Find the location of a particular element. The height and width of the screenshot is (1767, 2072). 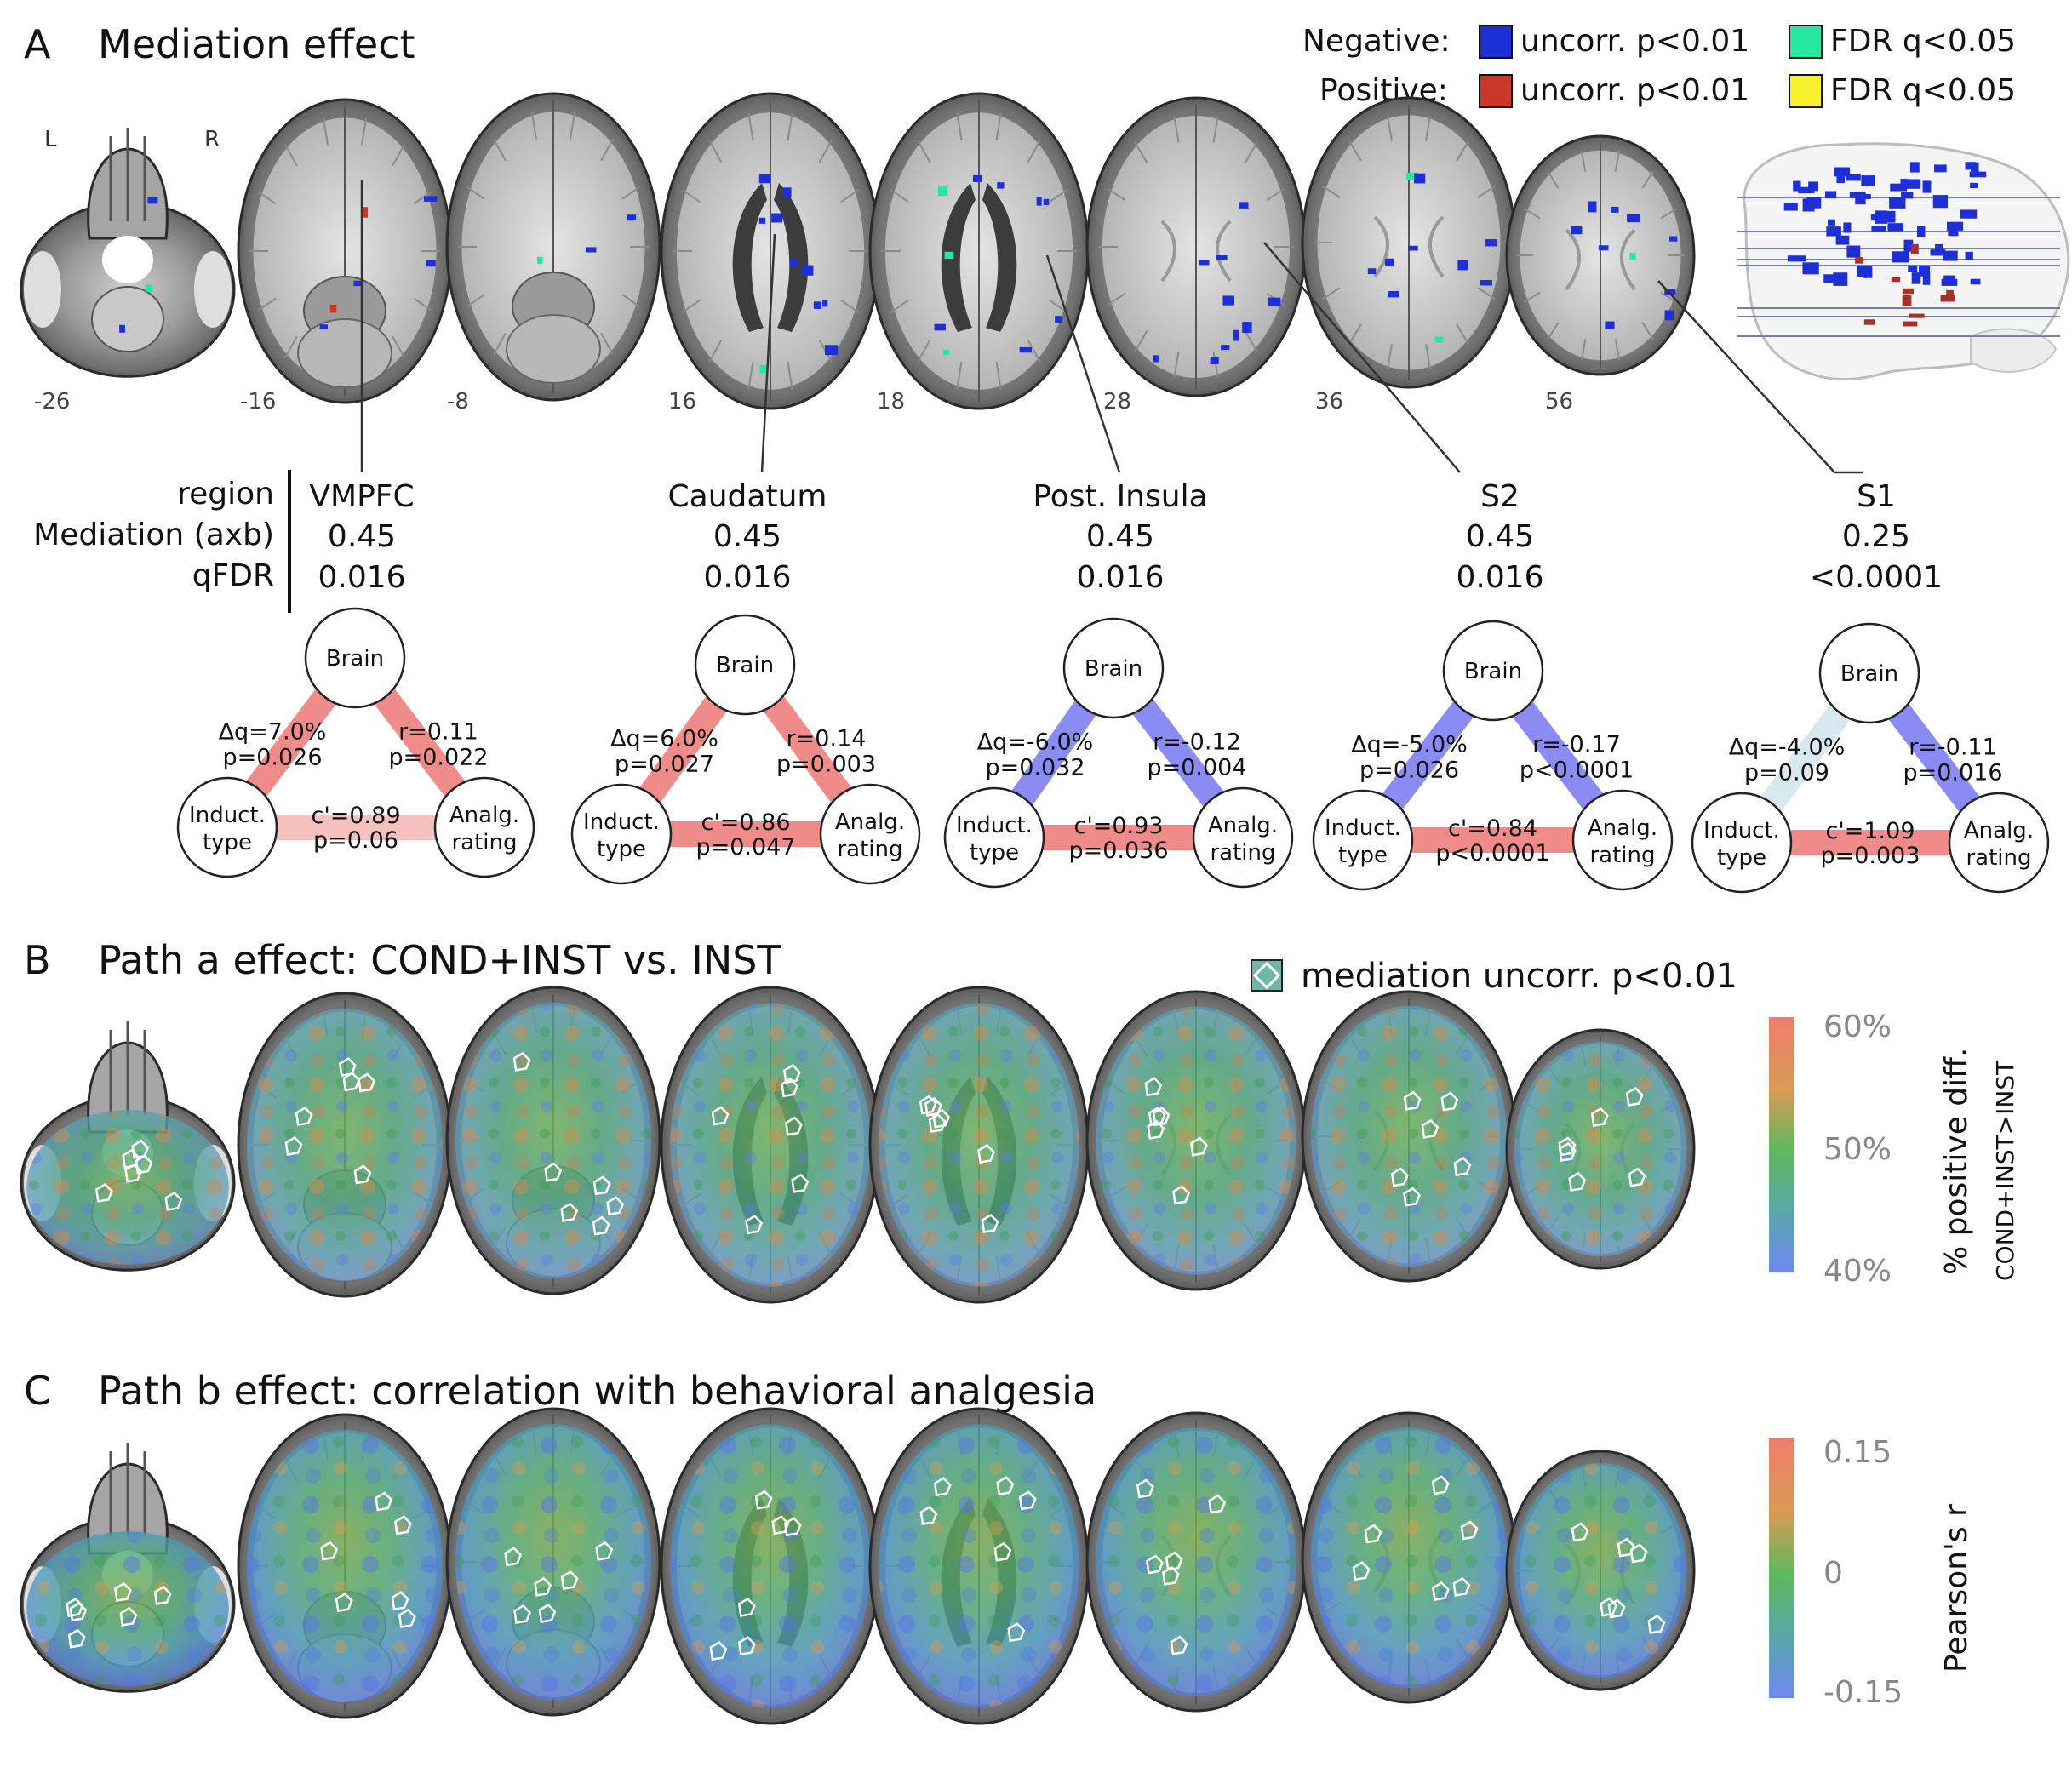

slice-temporal-left is located at coordinates (42, 289).